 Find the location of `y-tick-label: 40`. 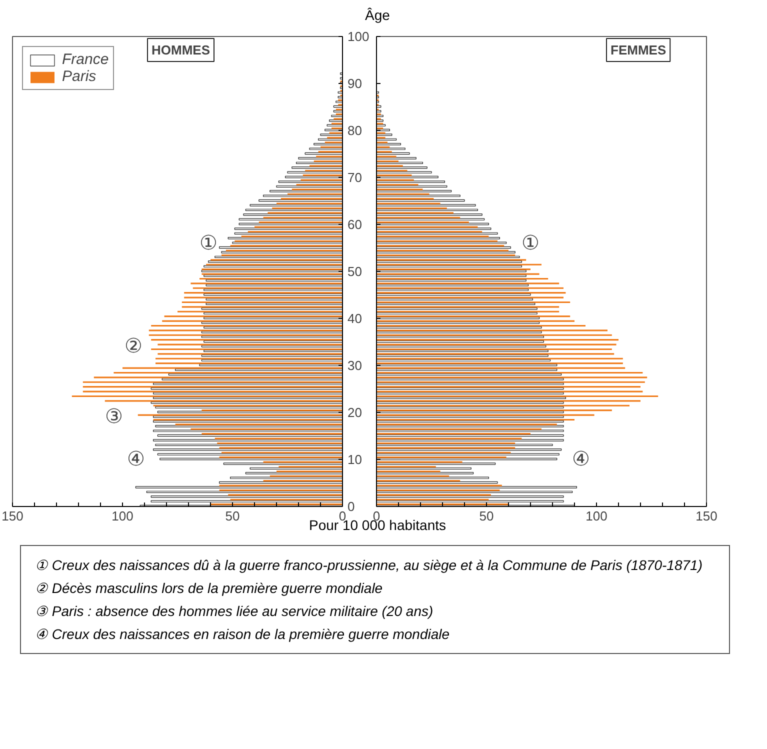

y-tick-label: 40 is located at coordinates (355, 318).